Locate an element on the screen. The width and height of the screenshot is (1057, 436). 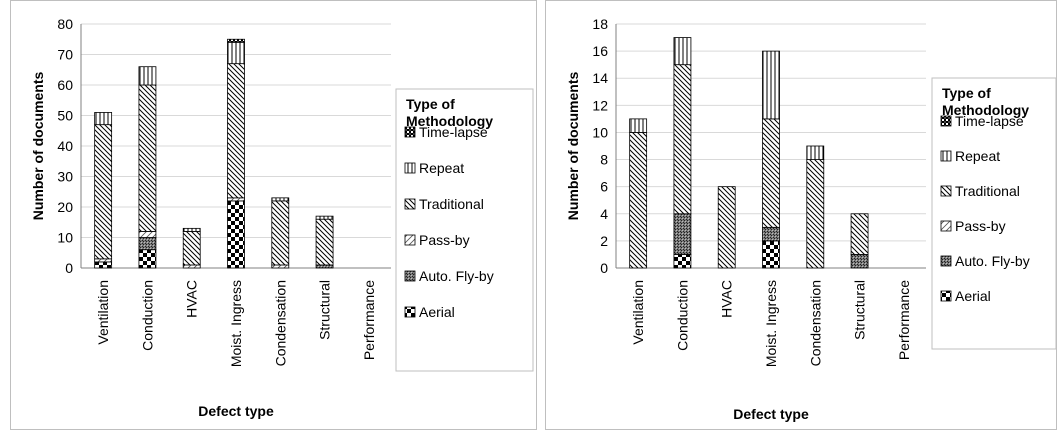
x-tick-label: Structural is located at coordinates (860, 310).